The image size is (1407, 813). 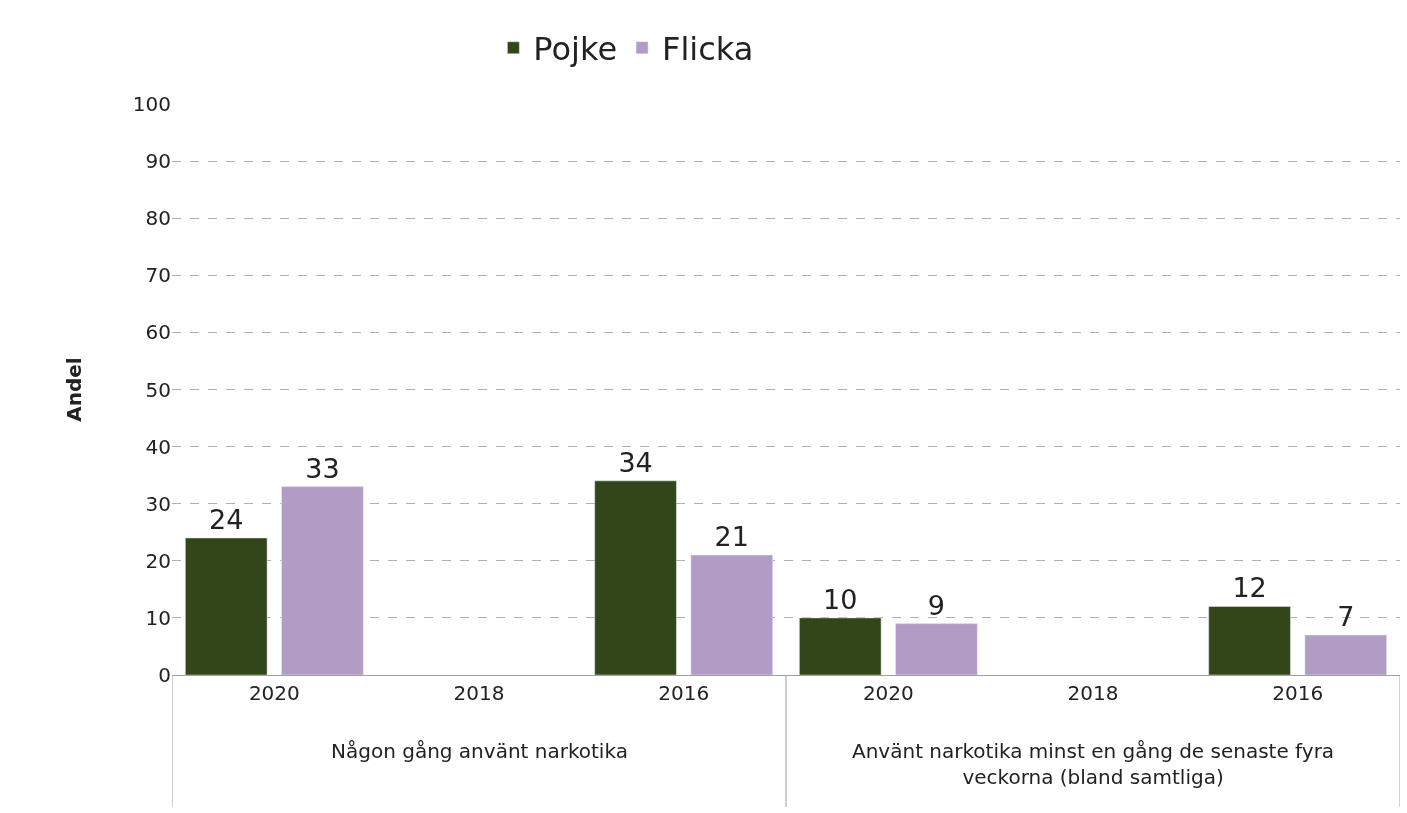 I want to click on y-tick-label: 10, so click(x=158, y=617).